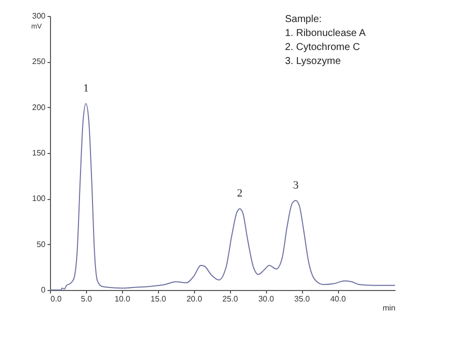  Describe the element at coordinates (43, 290) in the screenshot. I see `y-tick-label: 0` at that location.